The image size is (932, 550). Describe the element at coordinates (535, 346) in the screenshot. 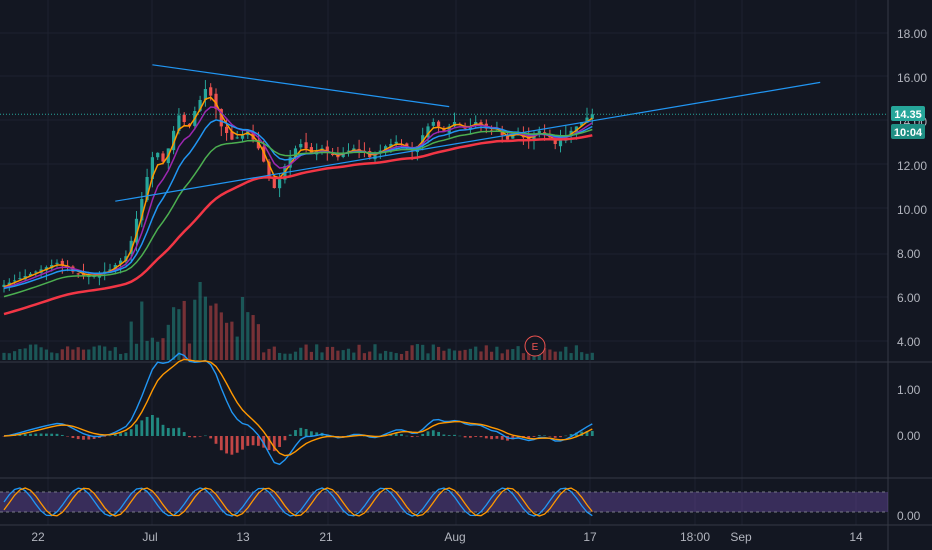

I see `earnings-marker: E` at that location.